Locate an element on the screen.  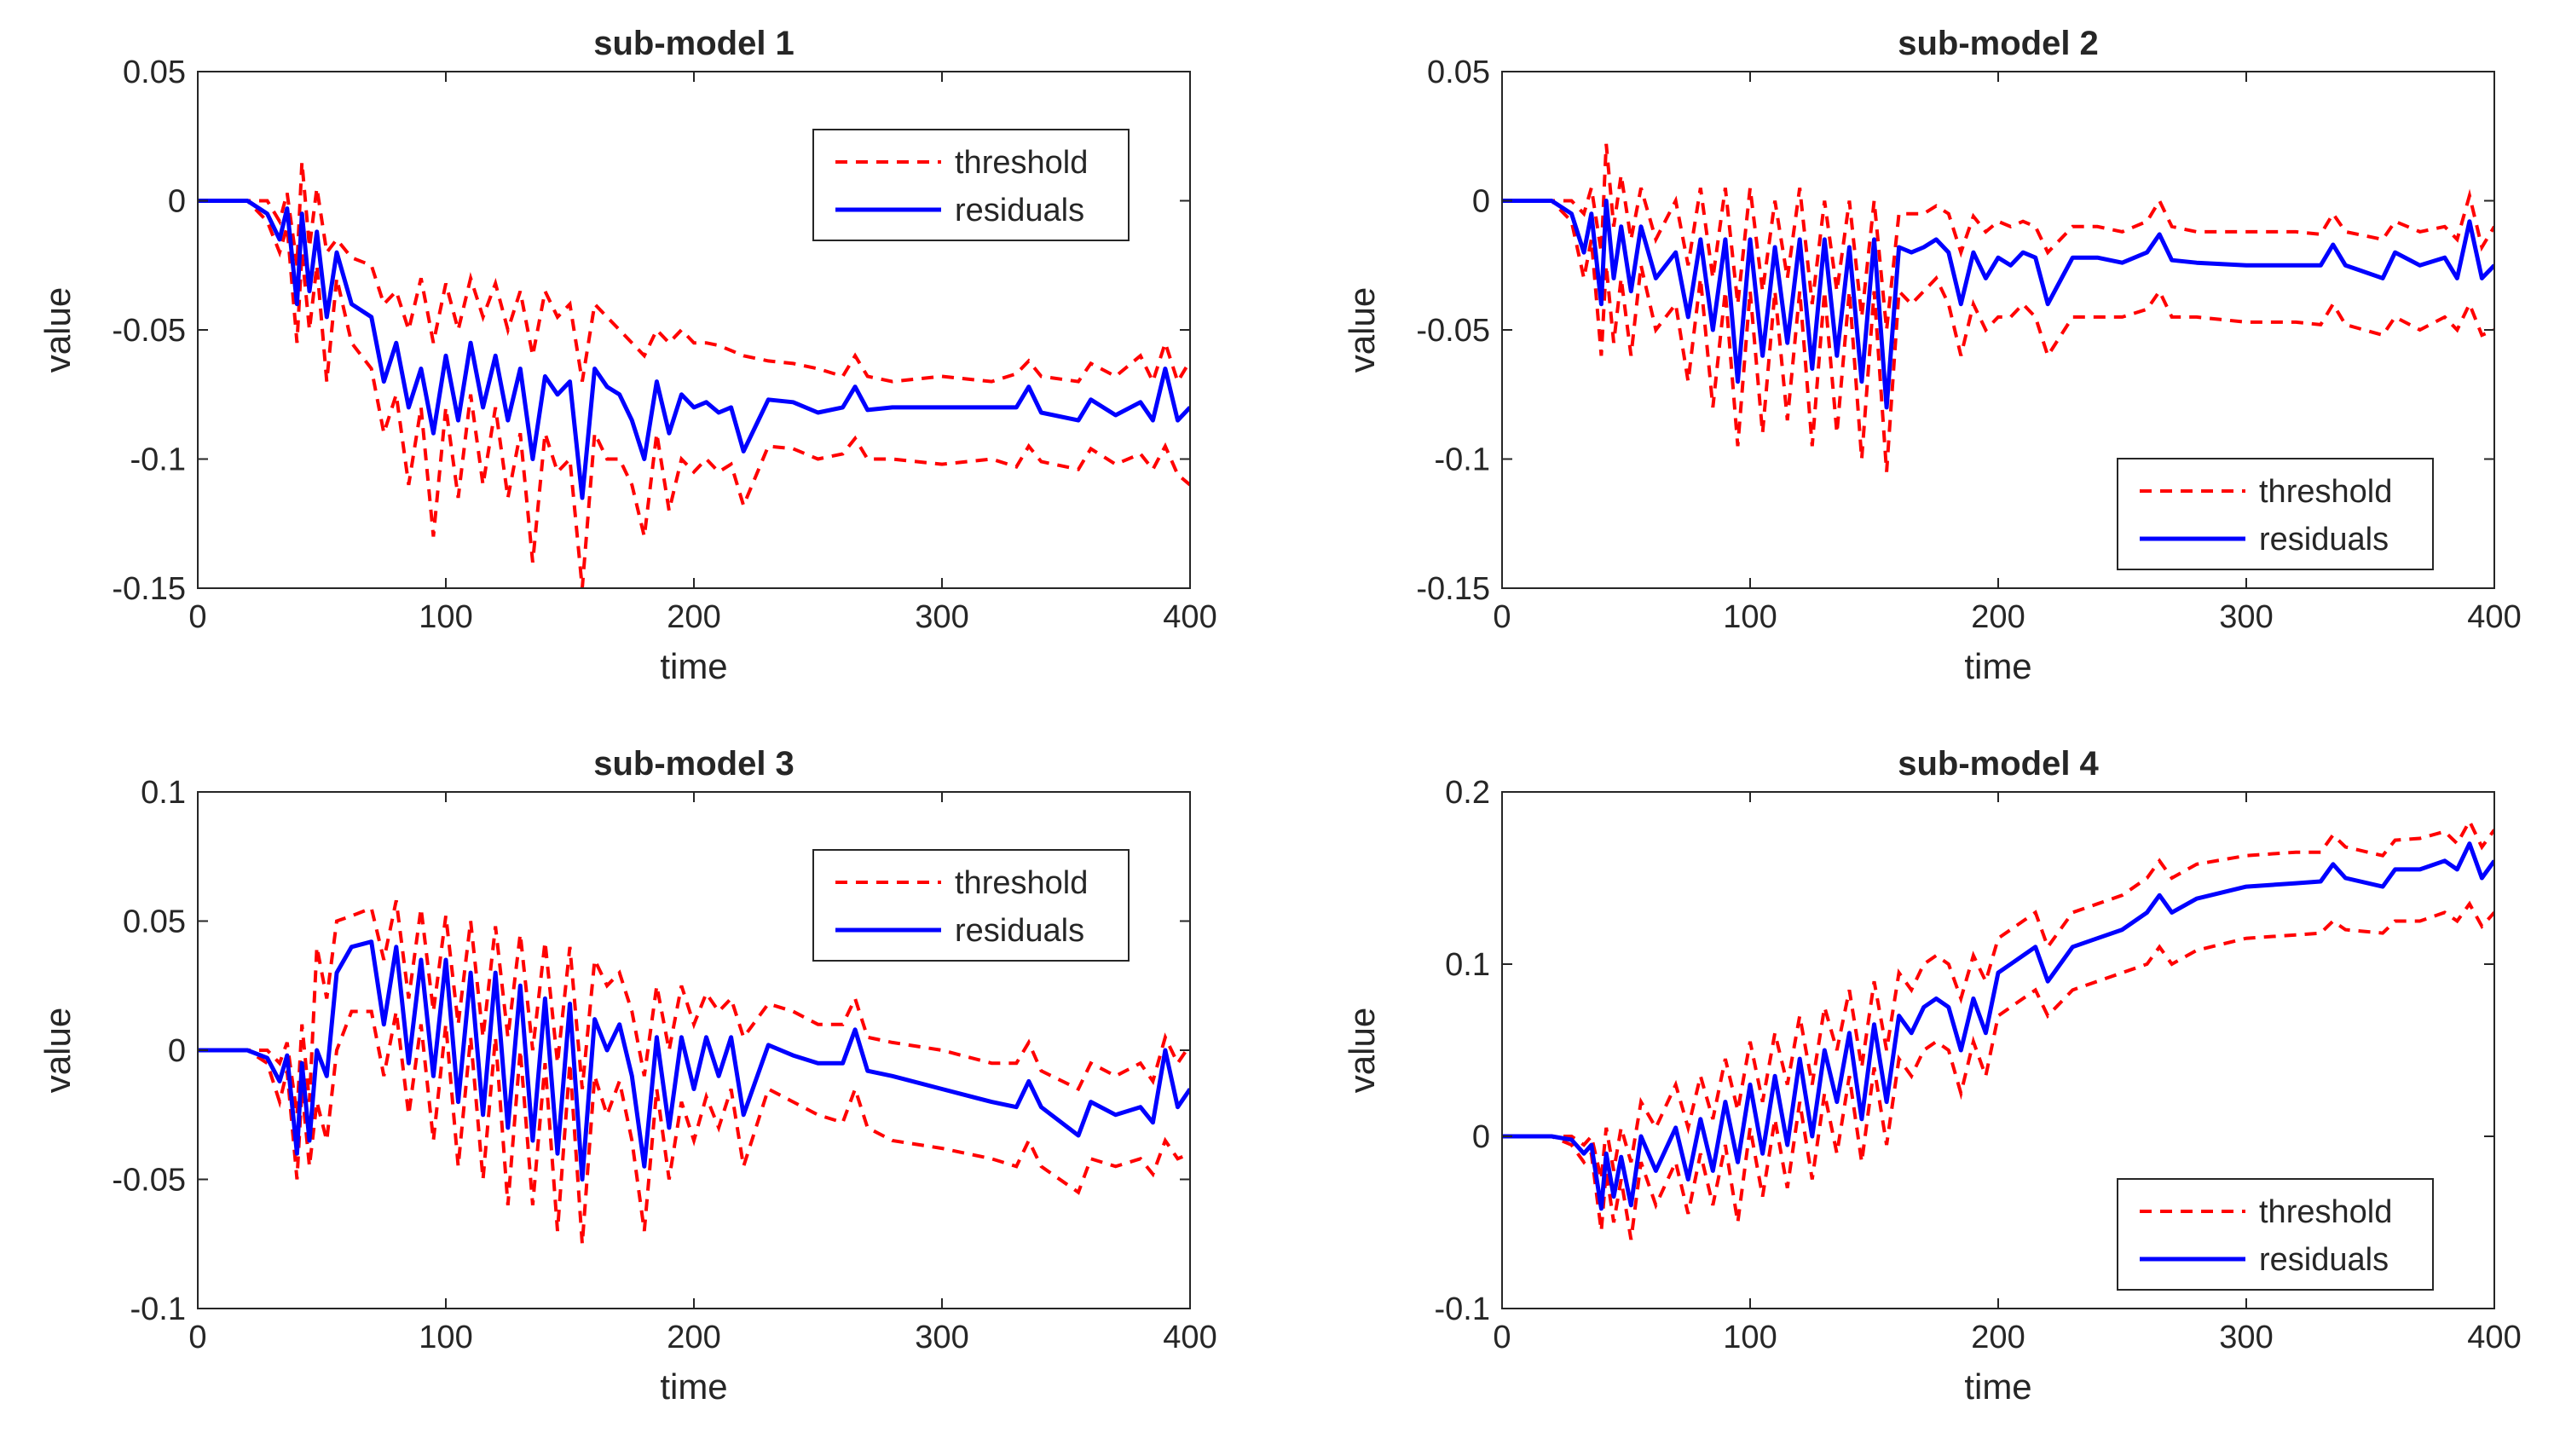
chart-title: sub-model 3 is located at coordinates (694, 764).